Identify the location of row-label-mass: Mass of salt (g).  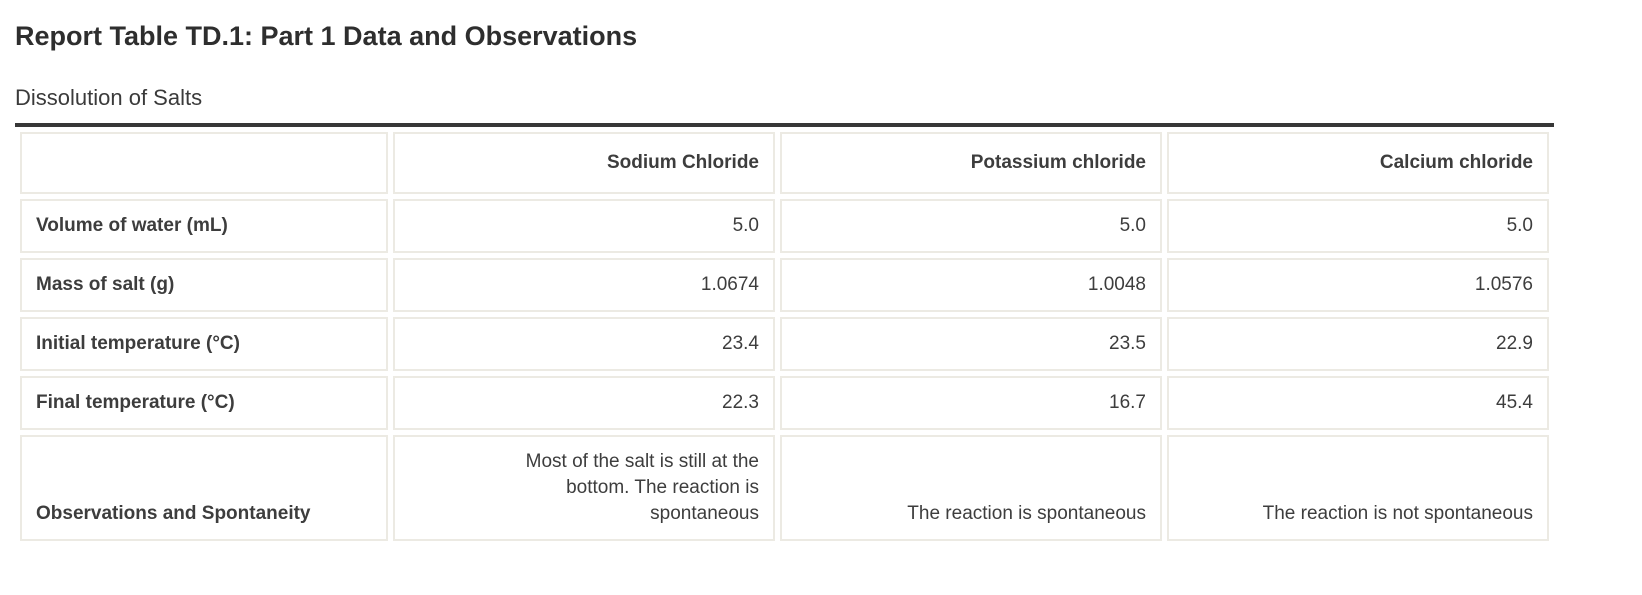
(204, 285).